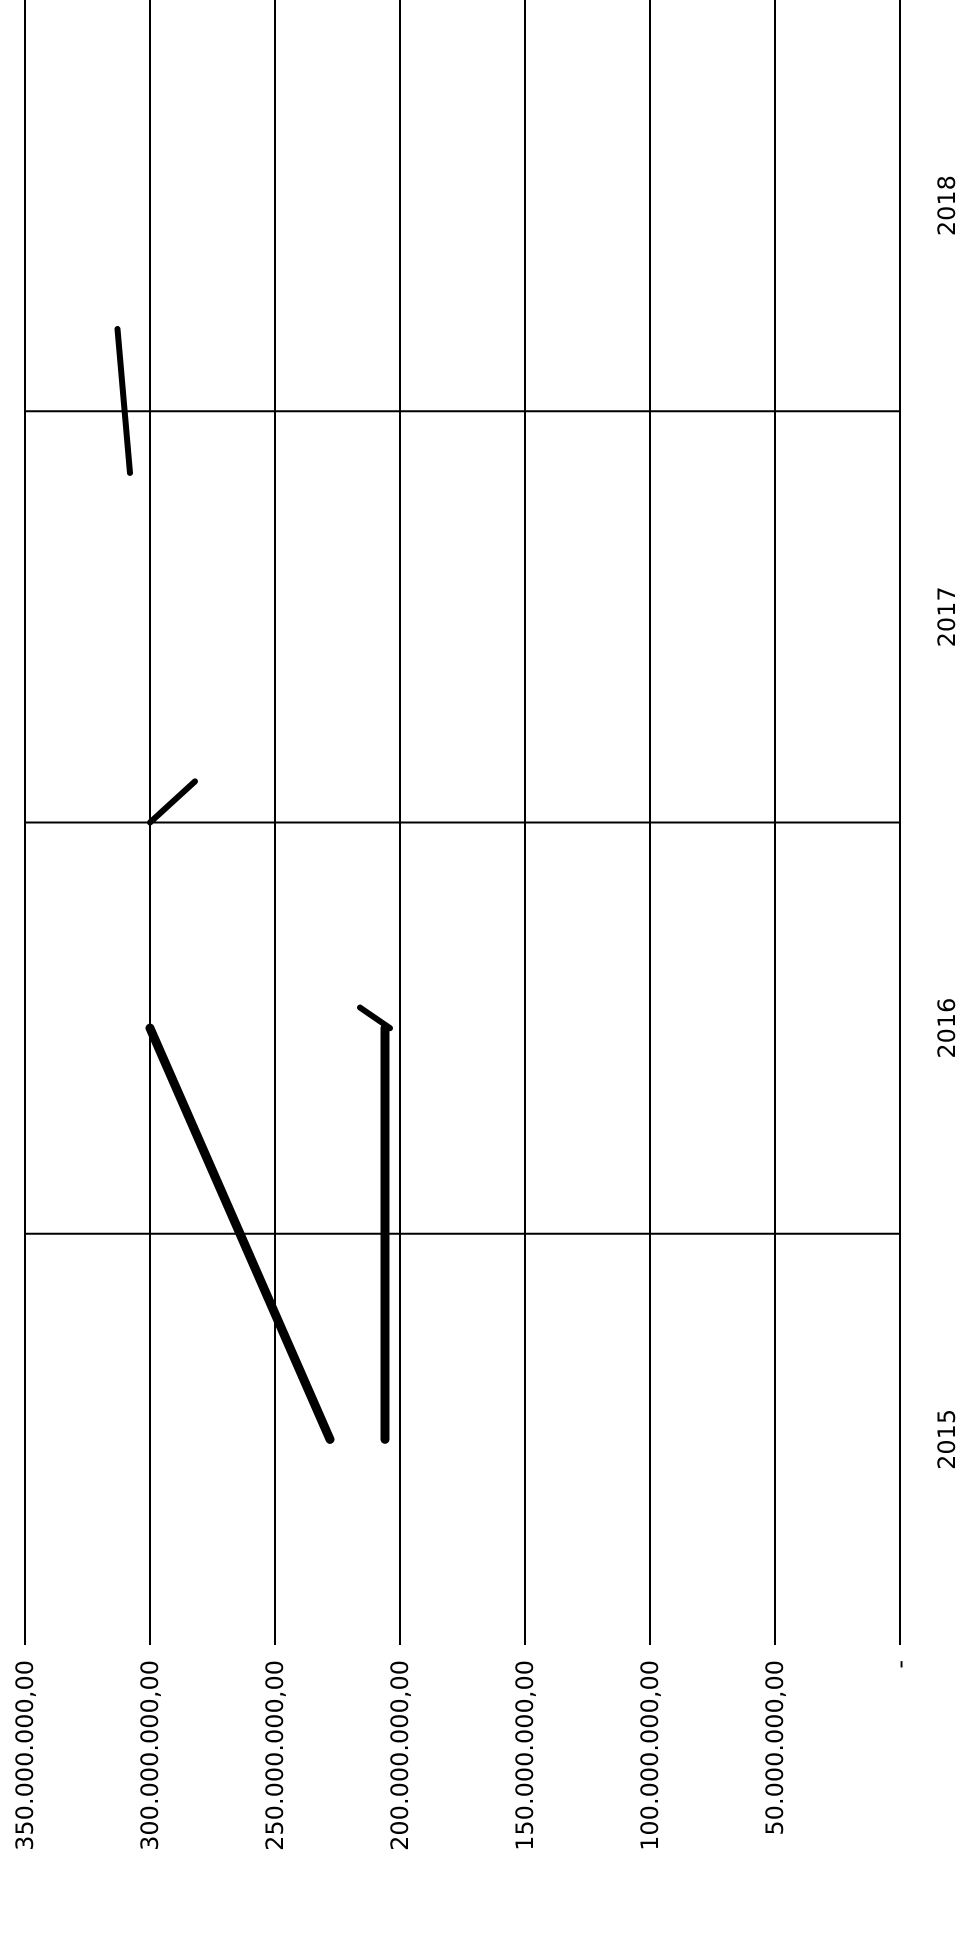 This screenshot has width=961, height=1933. What do you see at coordinates (25, 1755) in the screenshot?
I see `y-tick-label-7: 350.000.000,00` at bounding box center [25, 1755].